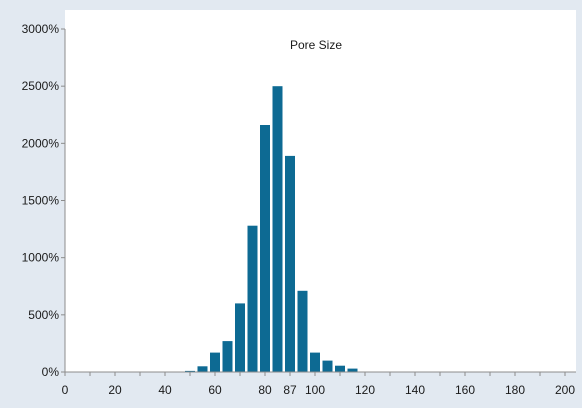 The image size is (582, 408). Describe the element at coordinates (215, 390) in the screenshot. I see `x-tick-label: 60` at that location.